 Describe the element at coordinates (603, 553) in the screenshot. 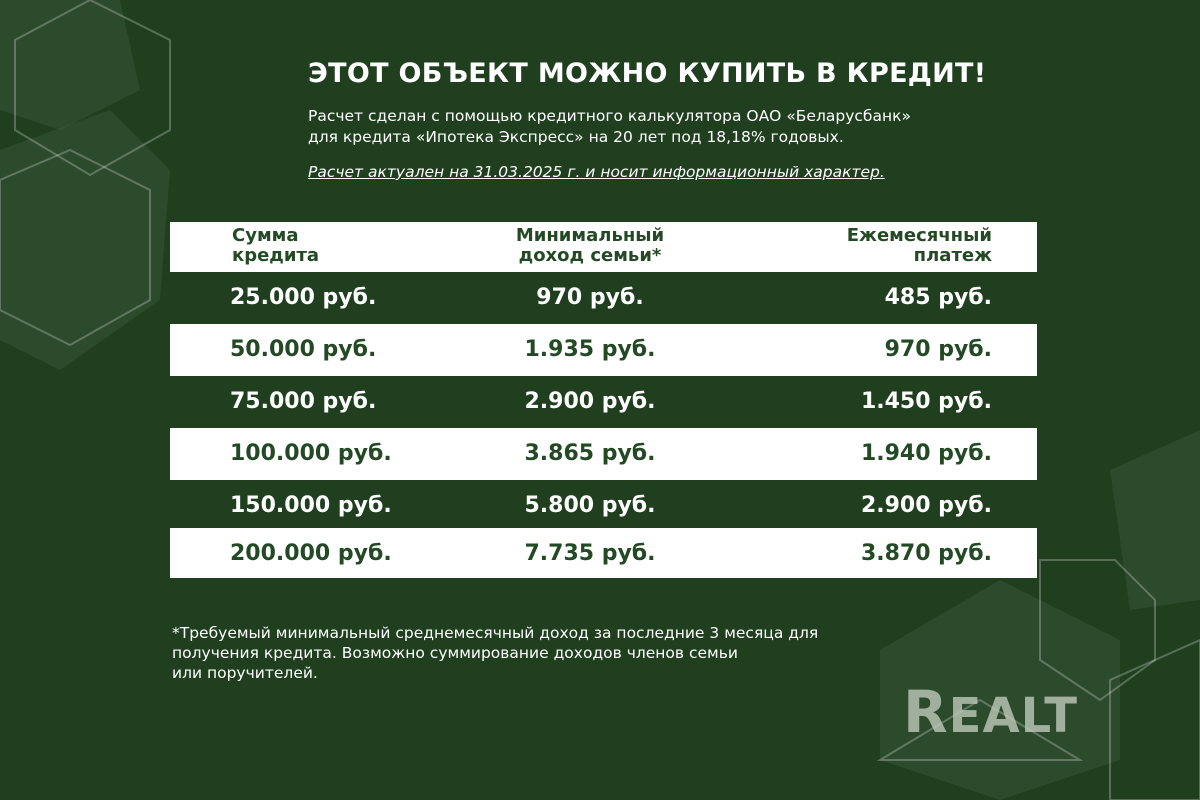

I see `table-row: 200.000 руб. 7.735 руб. 3.870 руб.` at that location.